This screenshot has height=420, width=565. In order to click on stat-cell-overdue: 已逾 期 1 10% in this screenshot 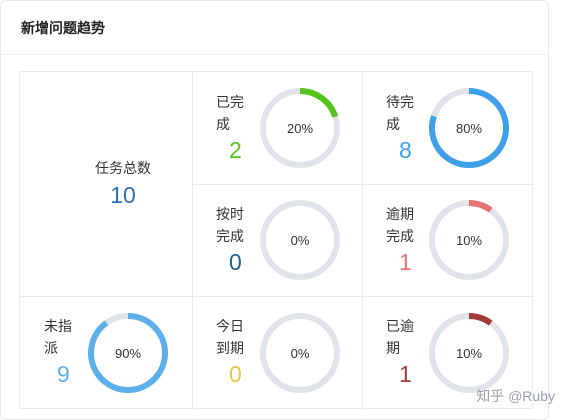, I will do `click(448, 353)`.